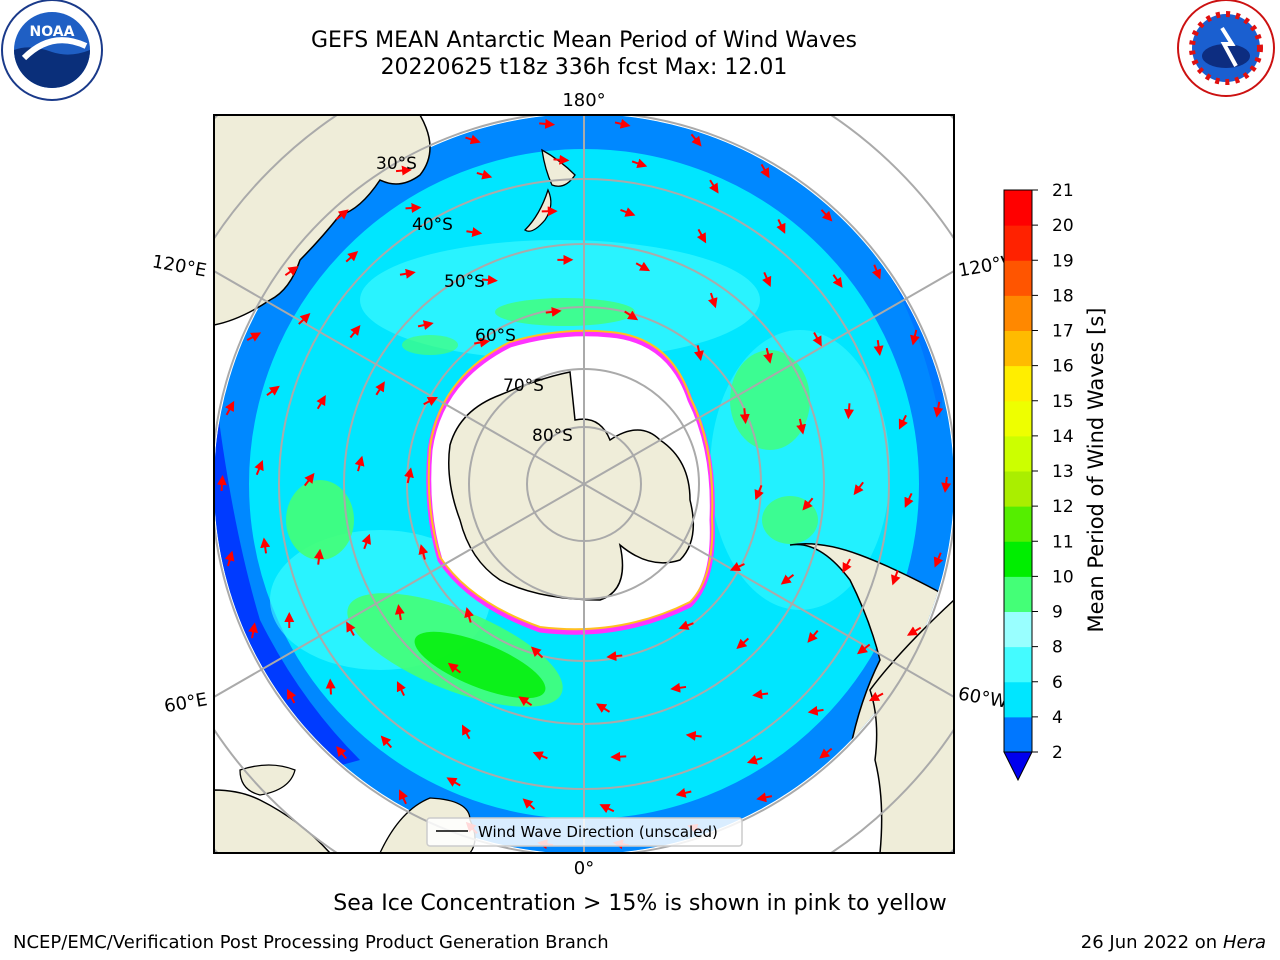 The height and width of the screenshot is (960, 1280). What do you see at coordinates (584, 868) in the screenshot?
I see `lon-label-0: 0°` at bounding box center [584, 868].